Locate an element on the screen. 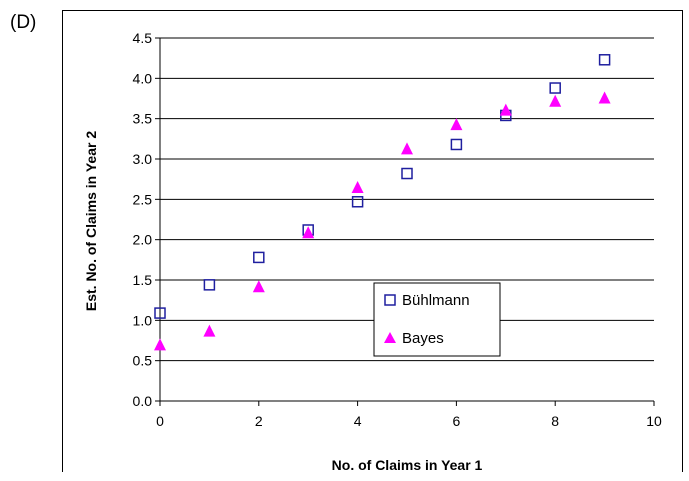  y-tick-label: 3.0 is located at coordinates (143, 159).